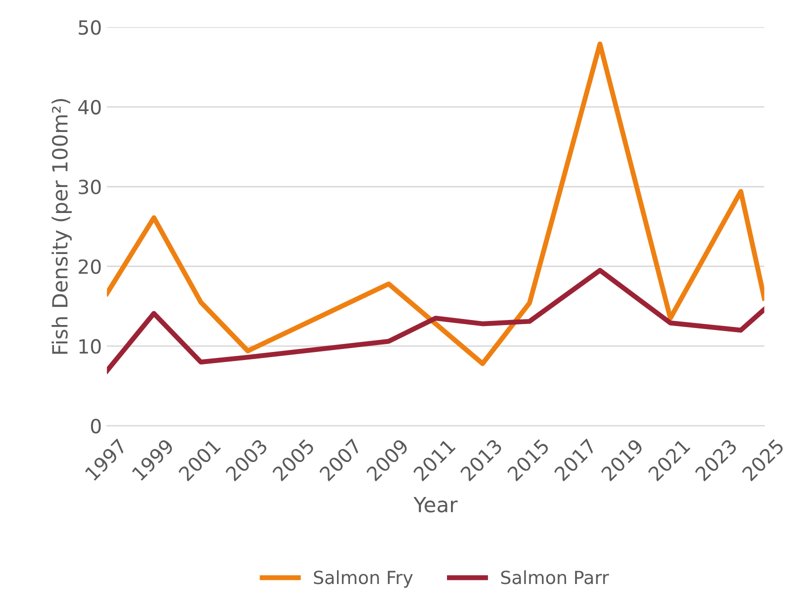 The width and height of the screenshot is (792, 604). Describe the element at coordinates (436, 504) in the screenshot. I see `x-axis-title: Year` at that location.